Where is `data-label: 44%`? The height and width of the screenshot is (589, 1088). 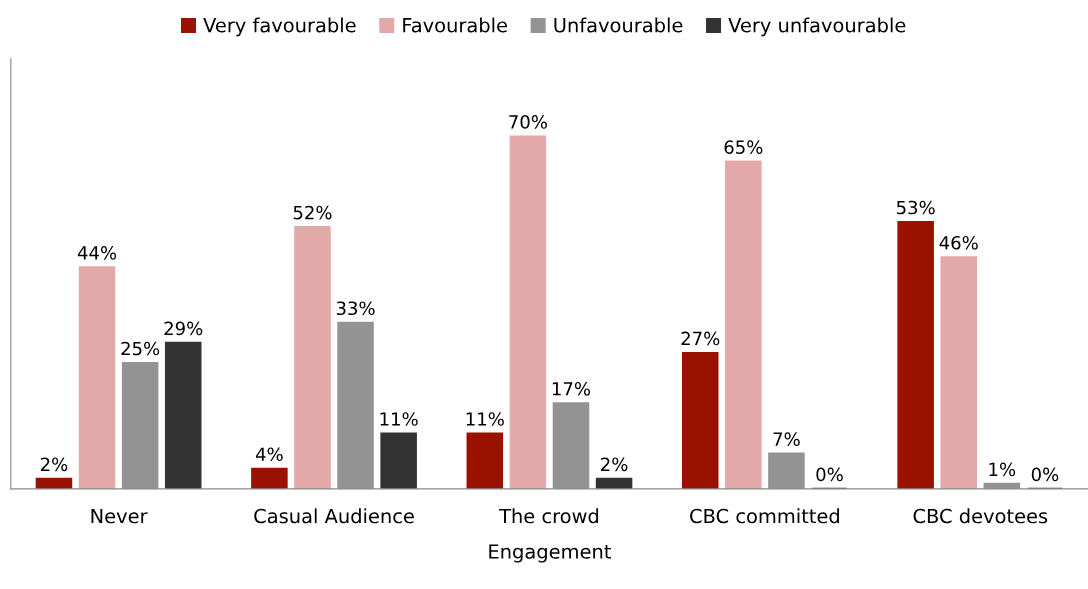
data-label: 44% is located at coordinates (97, 253).